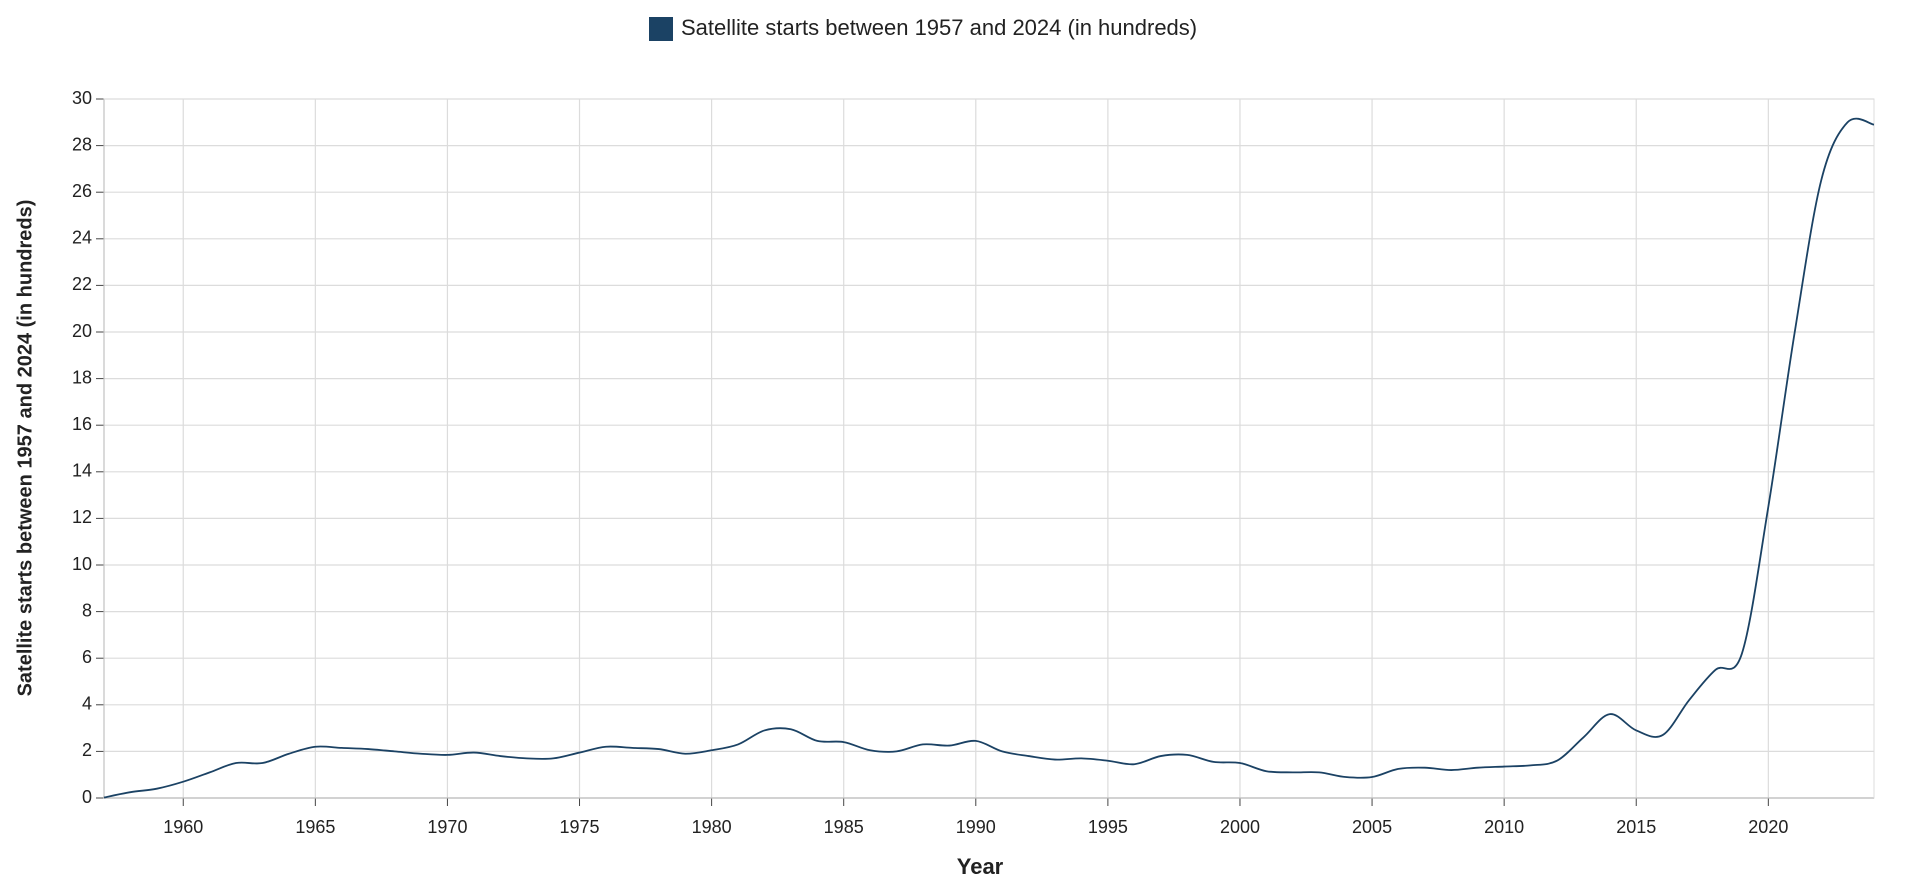  Describe the element at coordinates (87, 797) in the screenshot. I see `y-tick-label: 0` at that location.